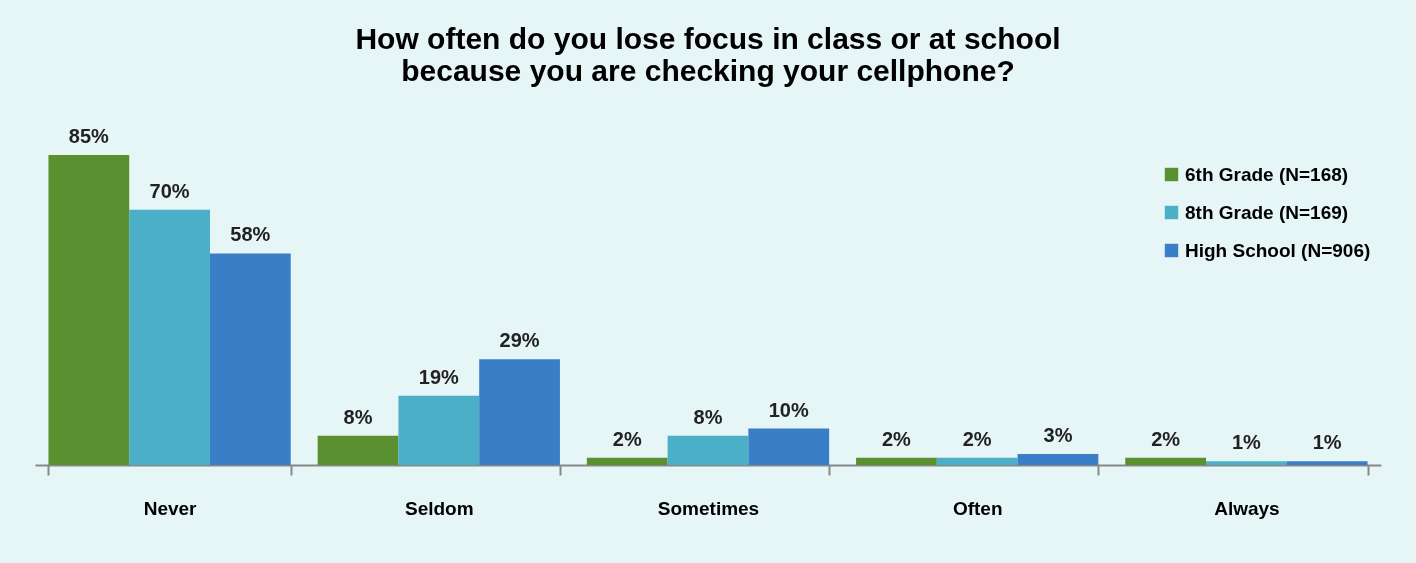 Image resolution: width=1416 pixels, height=563 pixels. What do you see at coordinates (439, 376) in the screenshot?
I see `data-label: 19%` at bounding box center [439, 376].